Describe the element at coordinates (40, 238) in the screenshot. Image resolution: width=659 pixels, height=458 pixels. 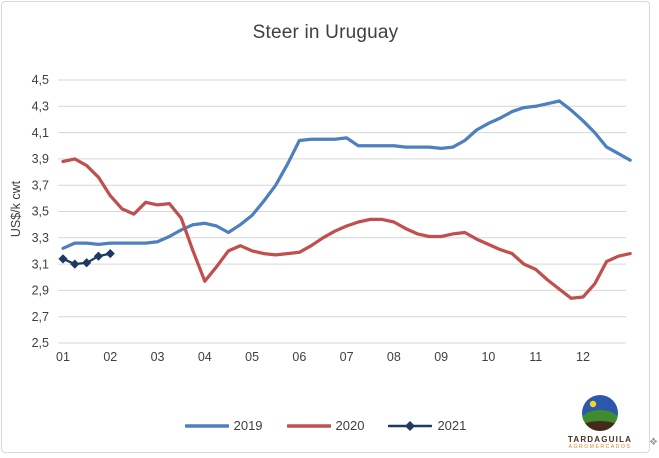
I see `y-tick-label: 3,3` at that location.